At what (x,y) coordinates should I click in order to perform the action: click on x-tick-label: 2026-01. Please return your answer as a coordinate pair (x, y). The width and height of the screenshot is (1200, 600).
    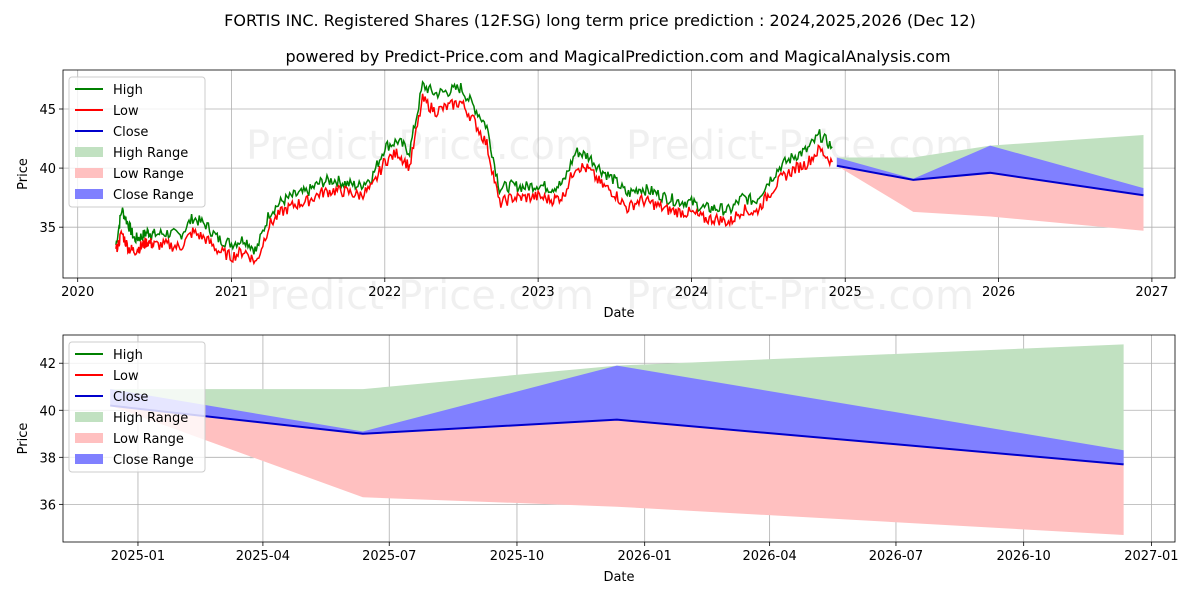
    Looking at the image, I should click on (645, 556).